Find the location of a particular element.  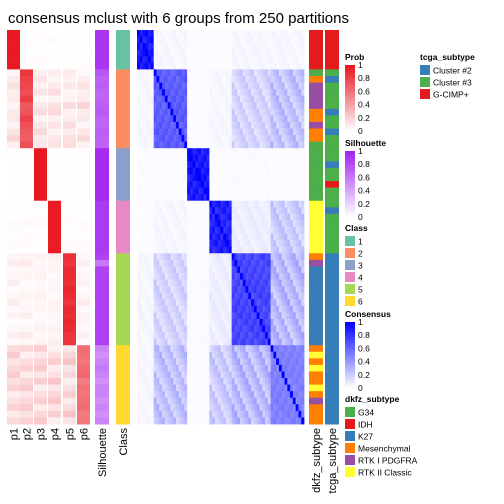

silhouette-cell is located at coordinates (102, 368).